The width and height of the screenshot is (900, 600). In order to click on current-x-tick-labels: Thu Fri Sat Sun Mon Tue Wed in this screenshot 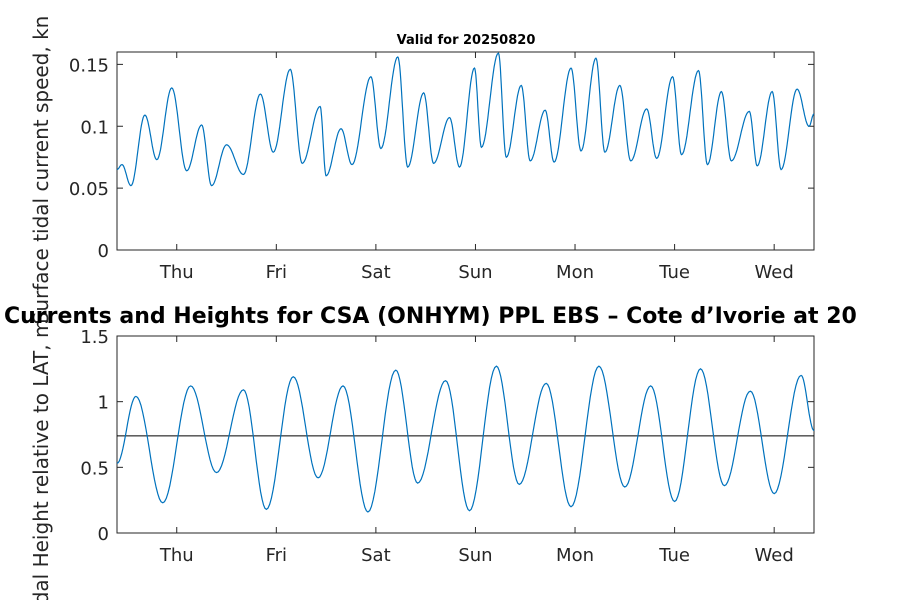, I will do `click(476, 272)`.